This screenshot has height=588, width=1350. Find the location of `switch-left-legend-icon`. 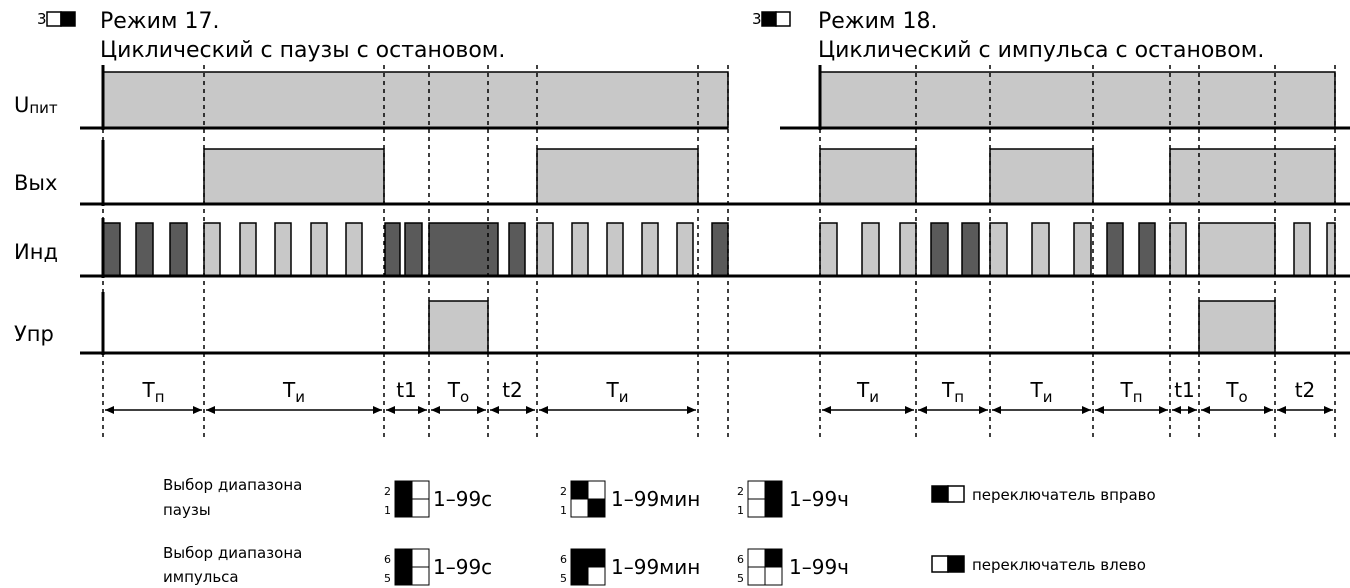

switch-left-legend-icon is located at coordinates (948, 564).